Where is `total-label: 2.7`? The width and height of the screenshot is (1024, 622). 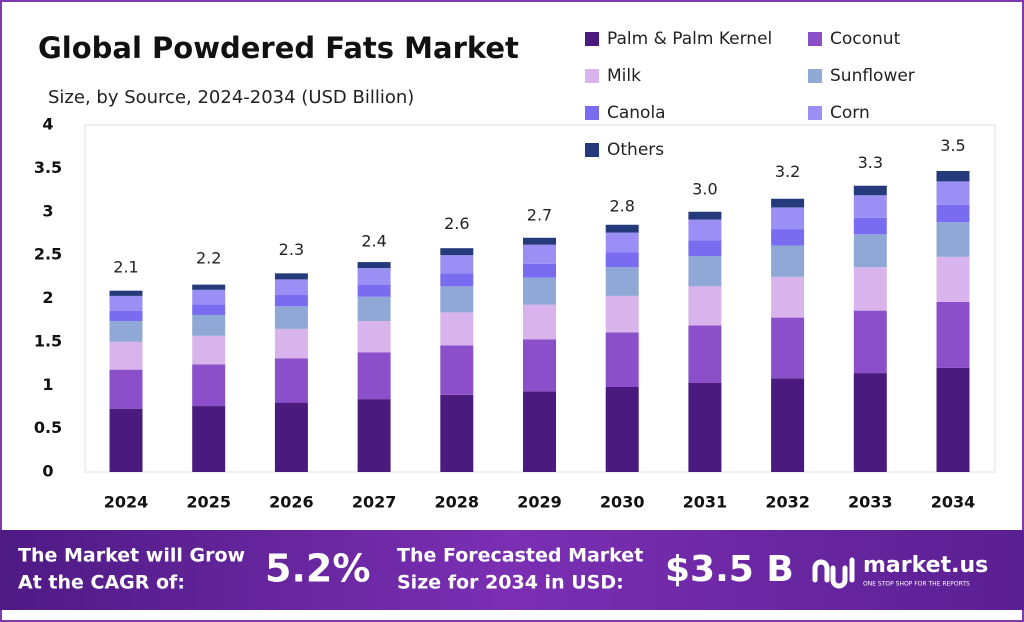 total-label: 2.7 is located at coordinates (539, 214).